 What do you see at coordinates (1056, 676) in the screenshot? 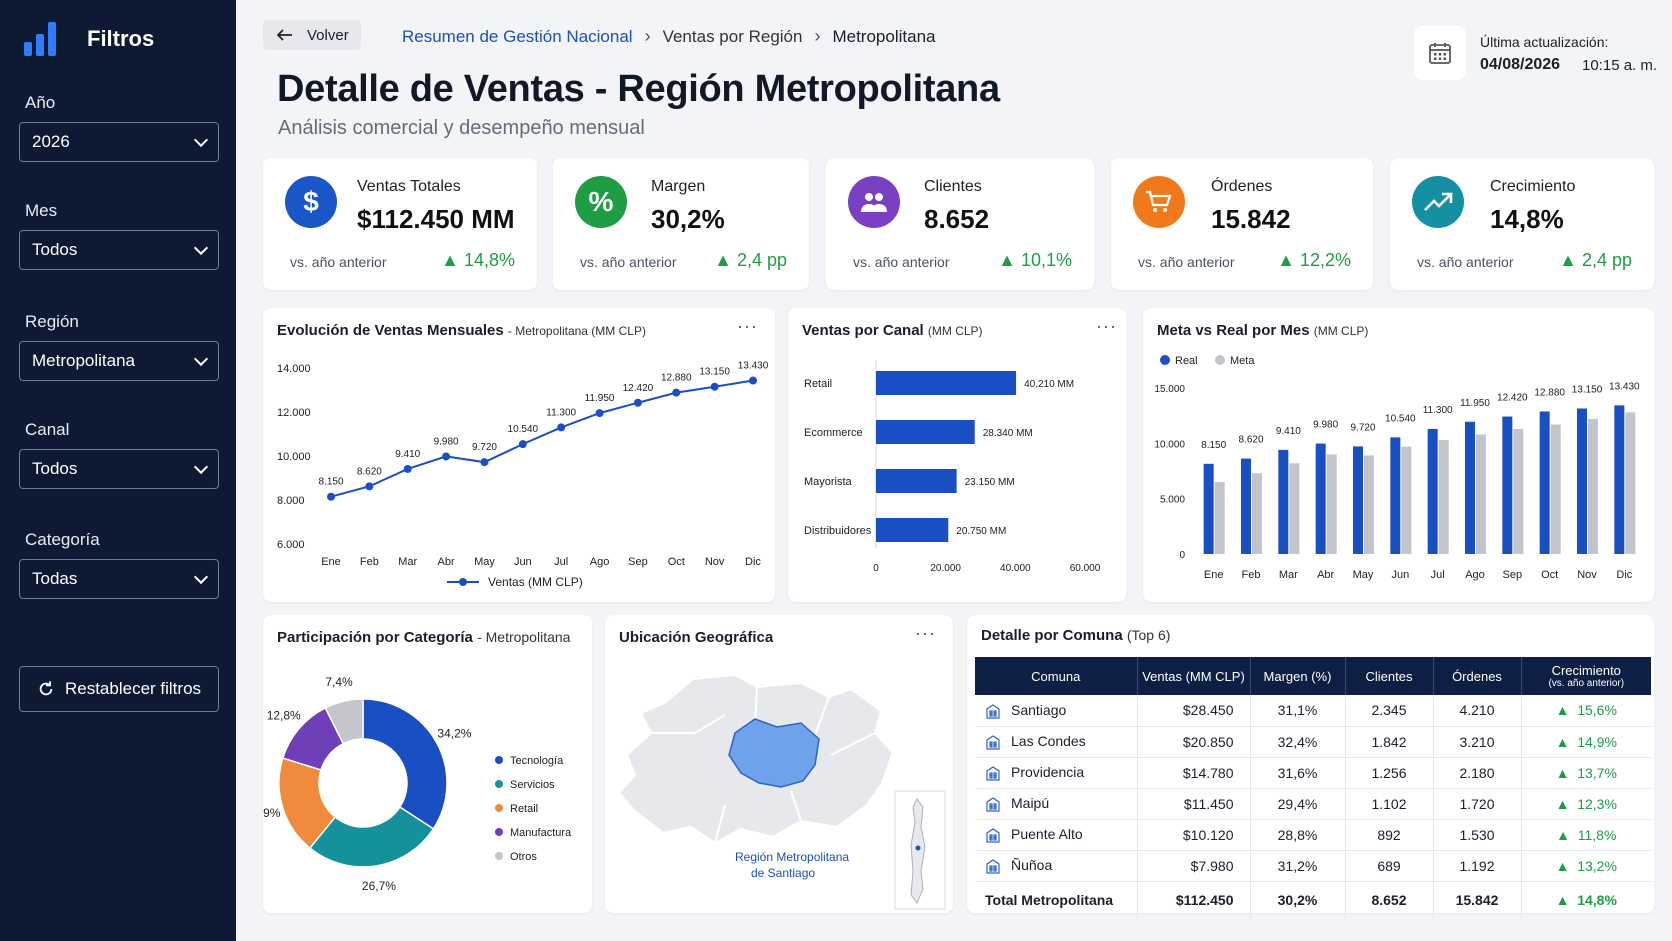
I see `col-header-comuna: Comuna` at bounding box center [1056, 676].